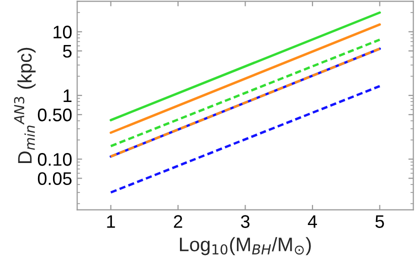 The height and width of the screenshot is (269, 415). Describe the element at coordinates (55, 159) in the screenshot. I see `y-tick-label: 0.10` at that location.